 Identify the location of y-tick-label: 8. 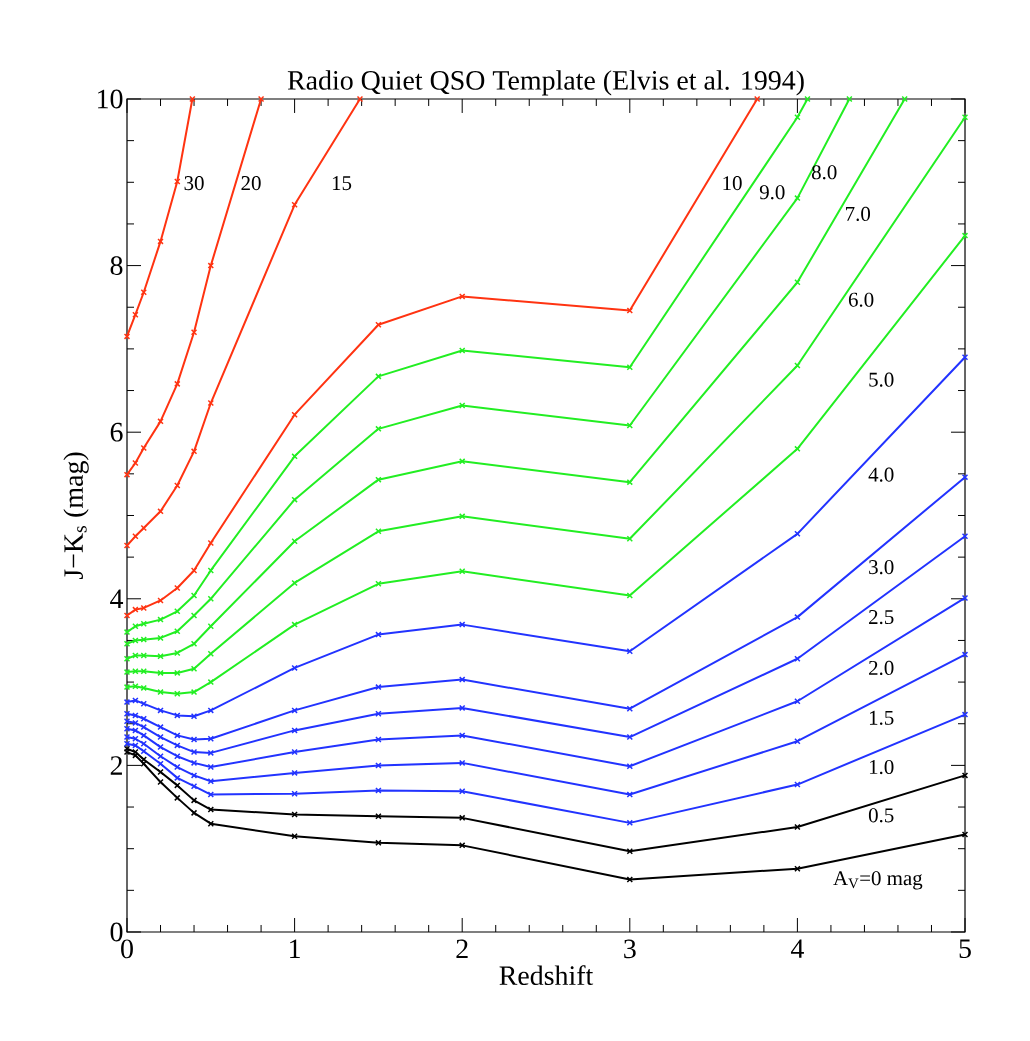
(116, 265).